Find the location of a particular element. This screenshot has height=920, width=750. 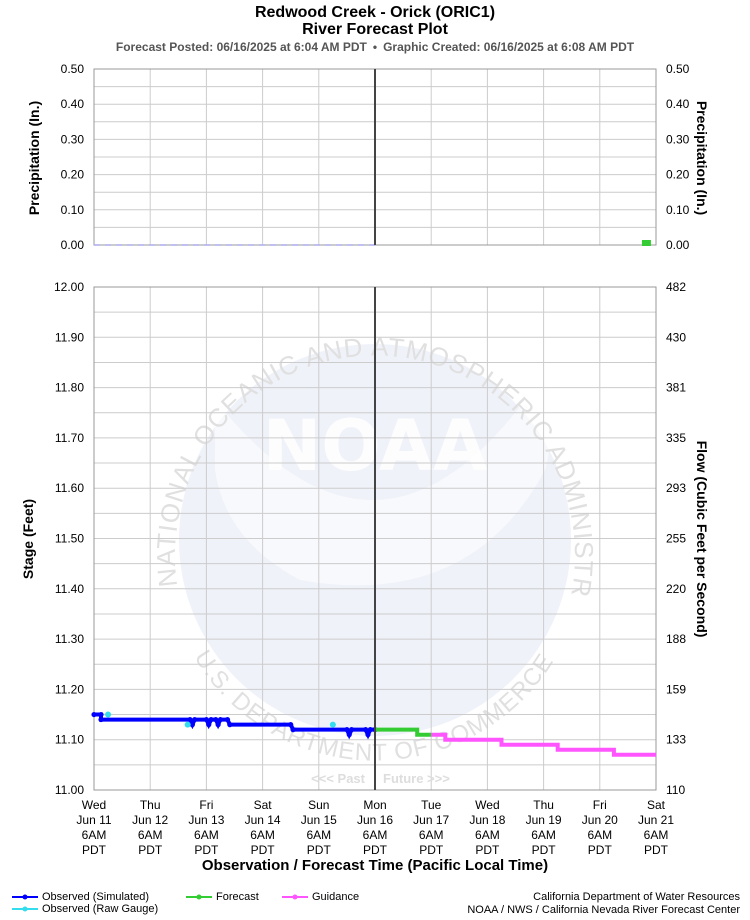

x-tick-line: Mon is located at coordinates (374, 805).